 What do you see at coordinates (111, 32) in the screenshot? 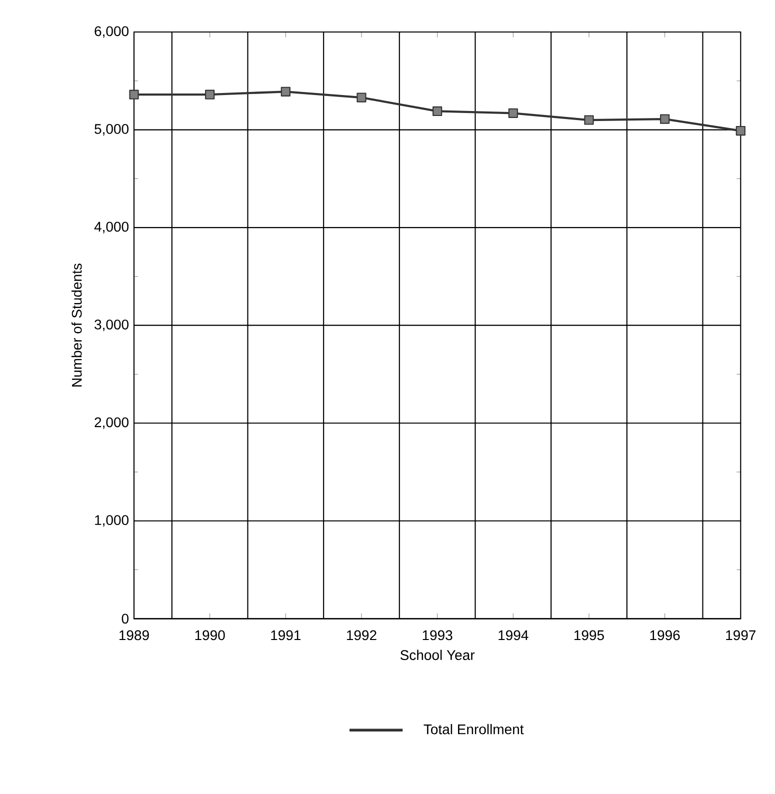
I see `y-tick-label: 6,000` at bounding box center [111, 32].